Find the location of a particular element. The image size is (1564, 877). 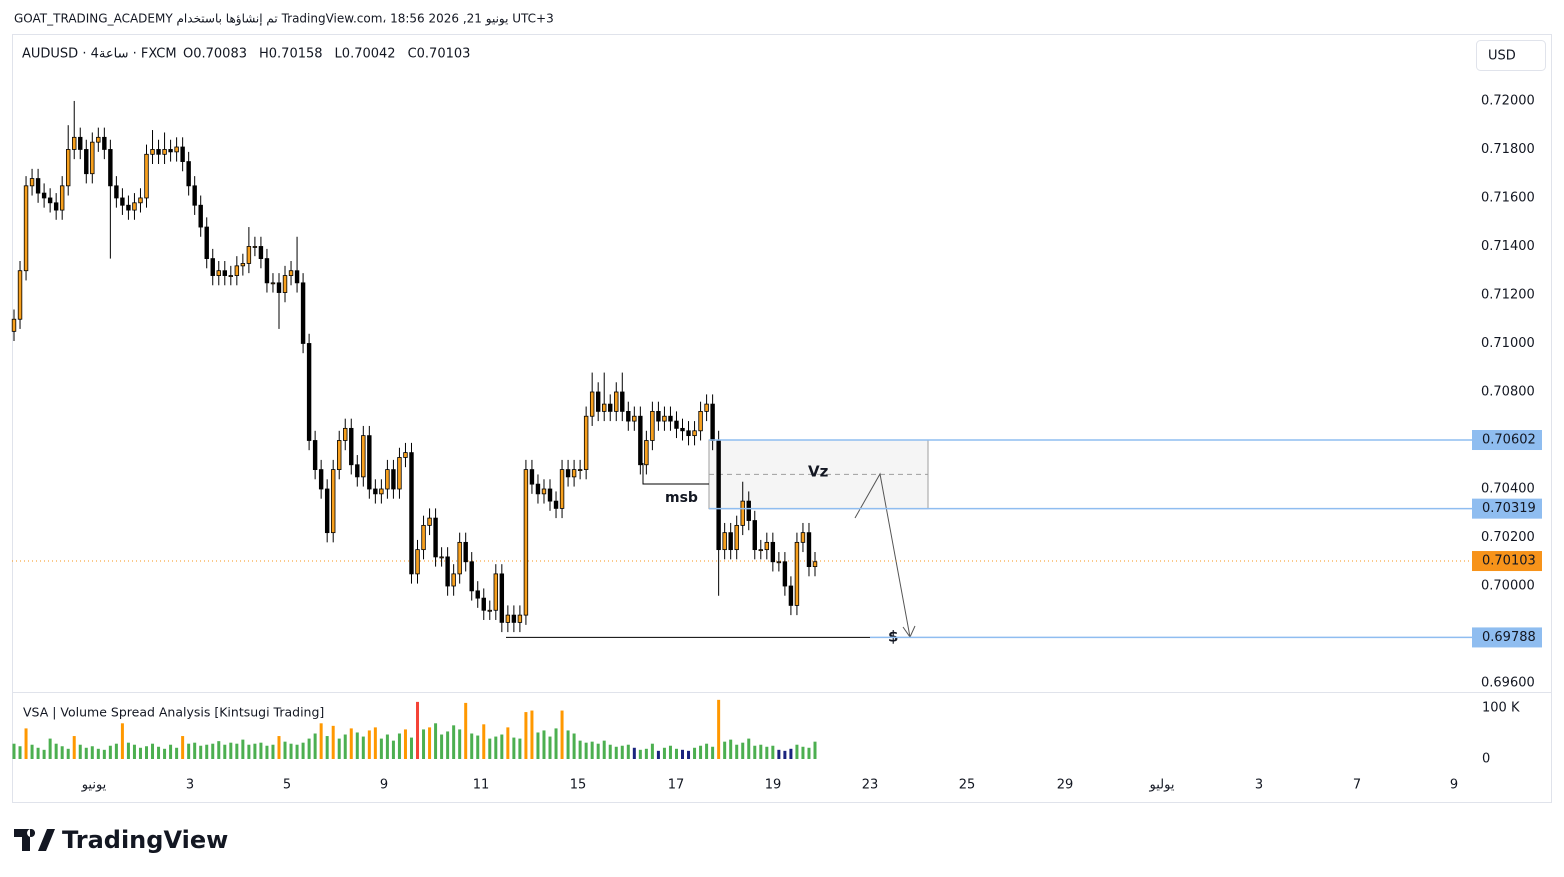

volume-tick-label: 100 K is located at coordinates (1501, 708).